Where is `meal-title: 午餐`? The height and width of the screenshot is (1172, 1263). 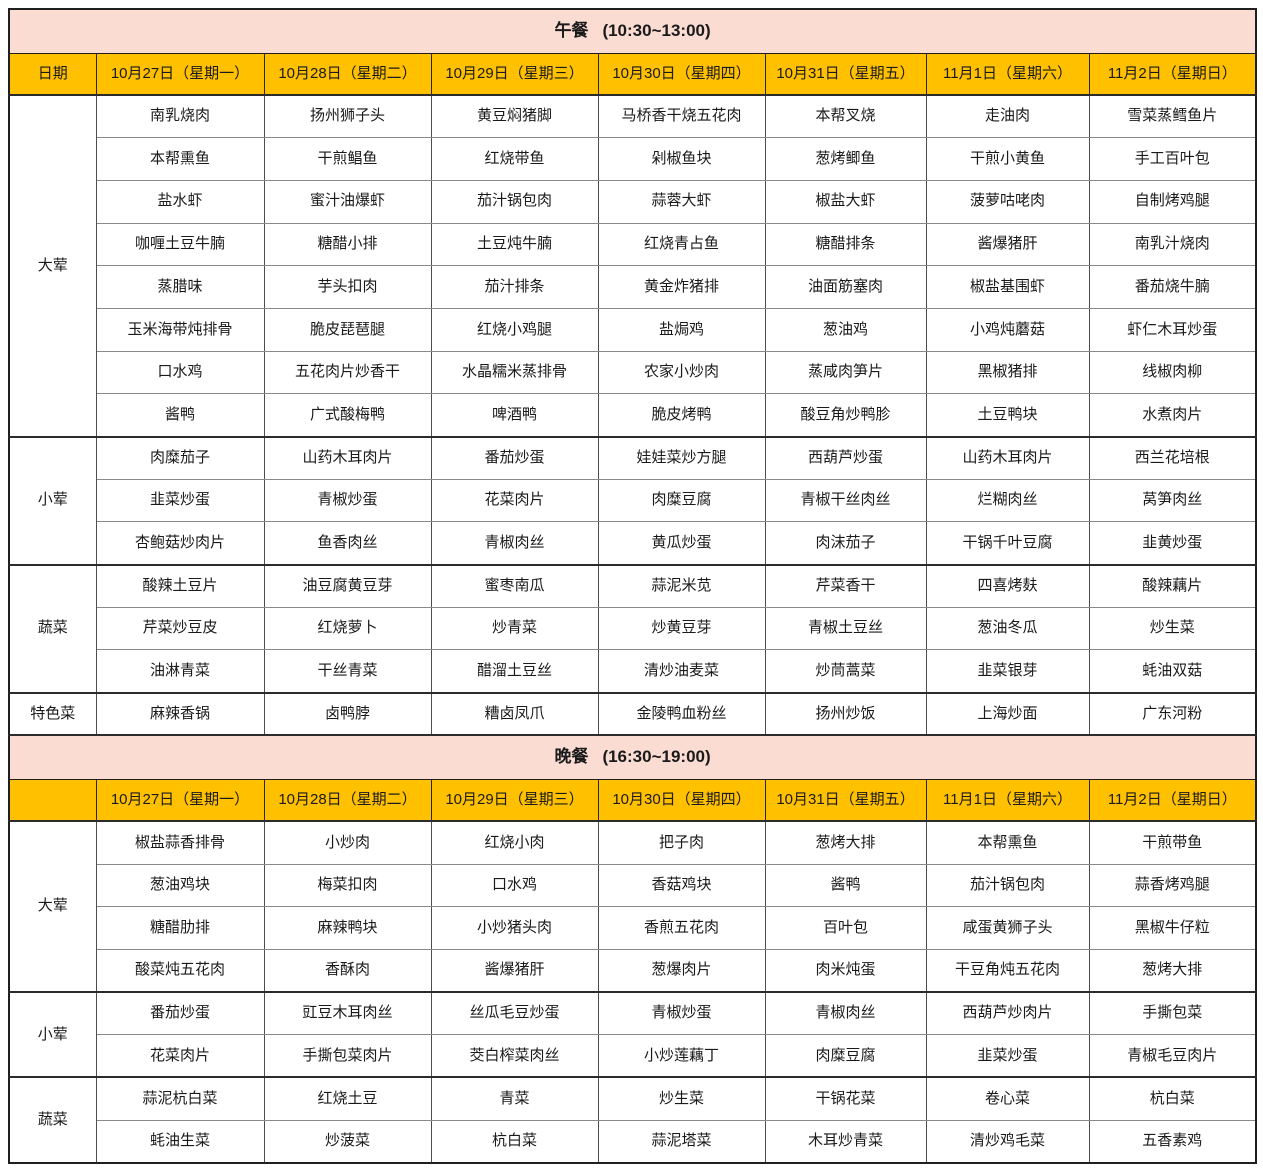 meal-title: 午餐 is located at coordinates (571, 30).